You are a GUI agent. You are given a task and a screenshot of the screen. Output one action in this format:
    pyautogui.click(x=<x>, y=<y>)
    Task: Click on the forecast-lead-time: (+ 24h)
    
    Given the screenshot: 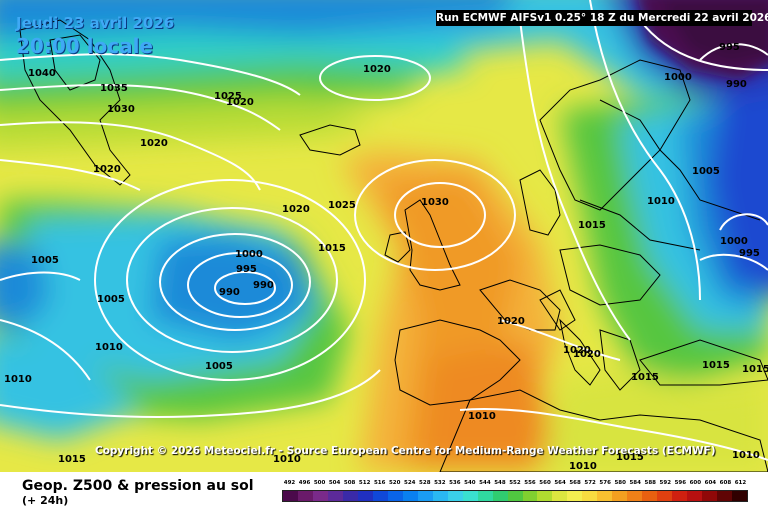 What is the action you would take?
    pyautogui.click(x=45, y=500)
    